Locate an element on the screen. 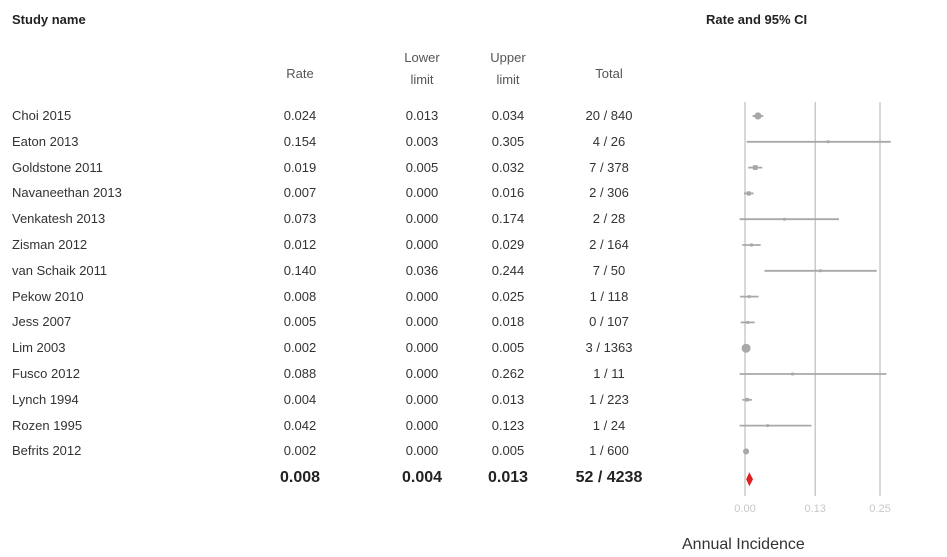 This screenshot has width=947, height=557. x-tick-label: 0.25 is located at coordinates (879, 509).